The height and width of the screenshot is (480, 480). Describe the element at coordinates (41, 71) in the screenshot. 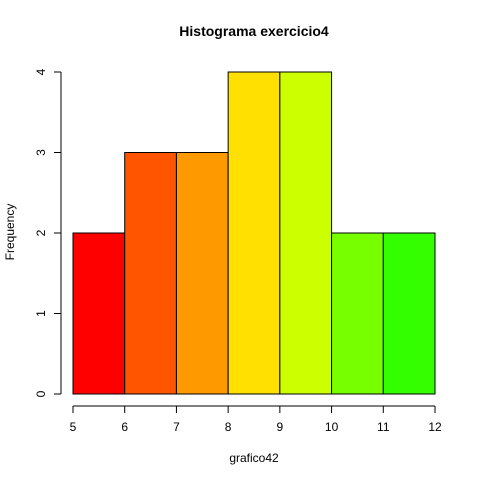

I see `y-tick-label: 4` at that location.